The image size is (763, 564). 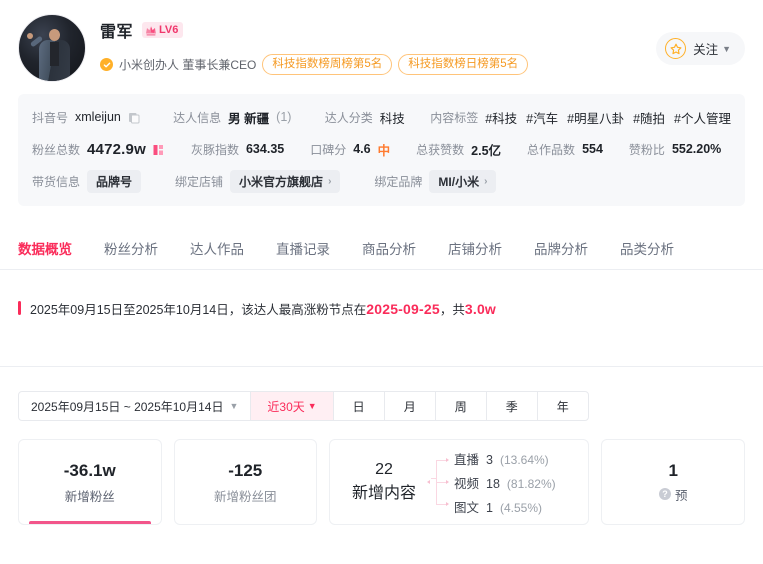 What do you see at coordinates (542, 118) in the screenshot?
I see `content-tag: #汽车` at bounding box center [542, 118].